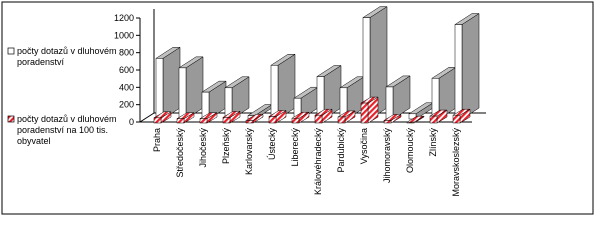 This screenshot has width=596, height=240. Describe the element at coordinates (272, 144) in the screenshot. I see `x-tick-label: Ústecký` at that location.